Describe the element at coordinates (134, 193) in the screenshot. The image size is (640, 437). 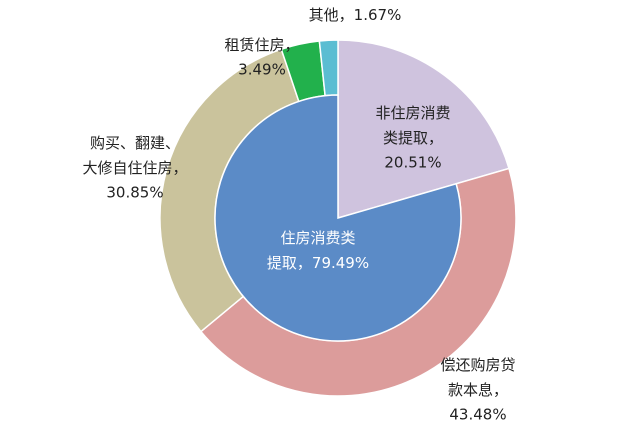
I see `value-label: 30.85%` at that location.